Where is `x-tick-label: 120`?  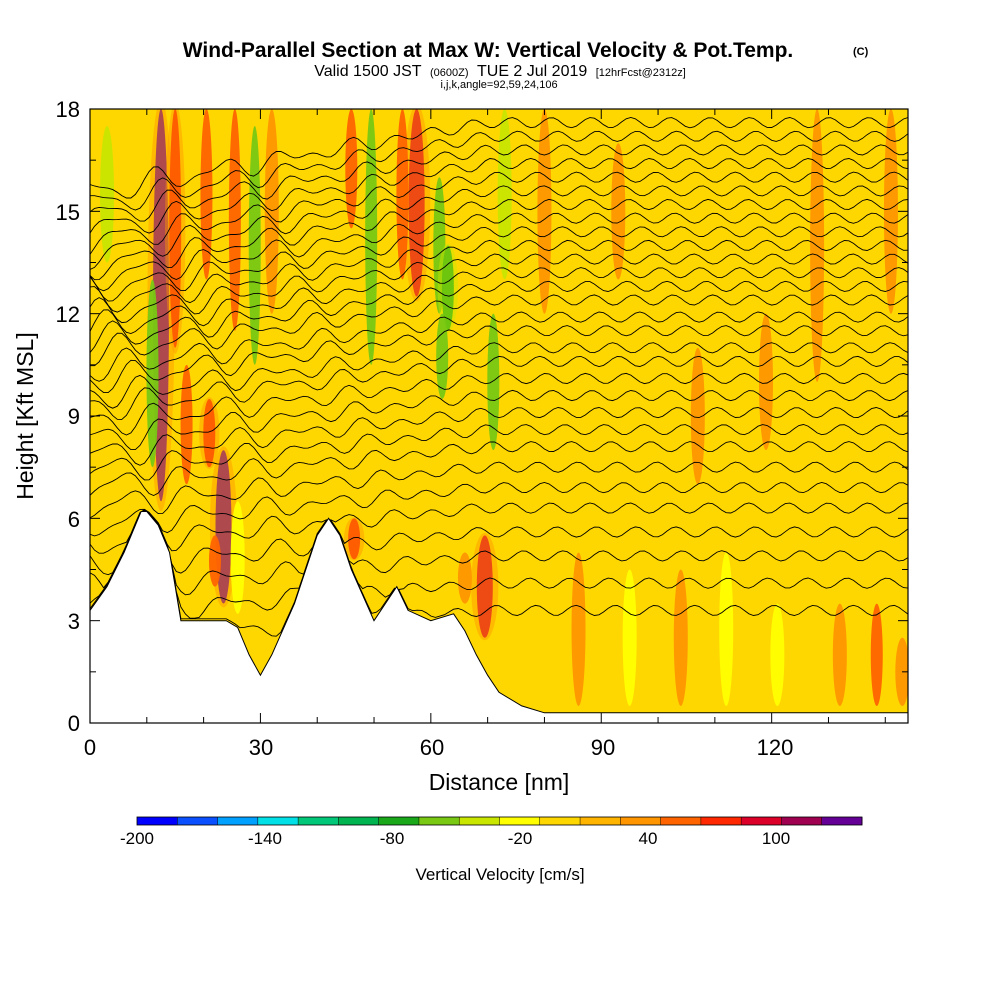
x-tick-label: 120 is located at coordinates (775, 747).